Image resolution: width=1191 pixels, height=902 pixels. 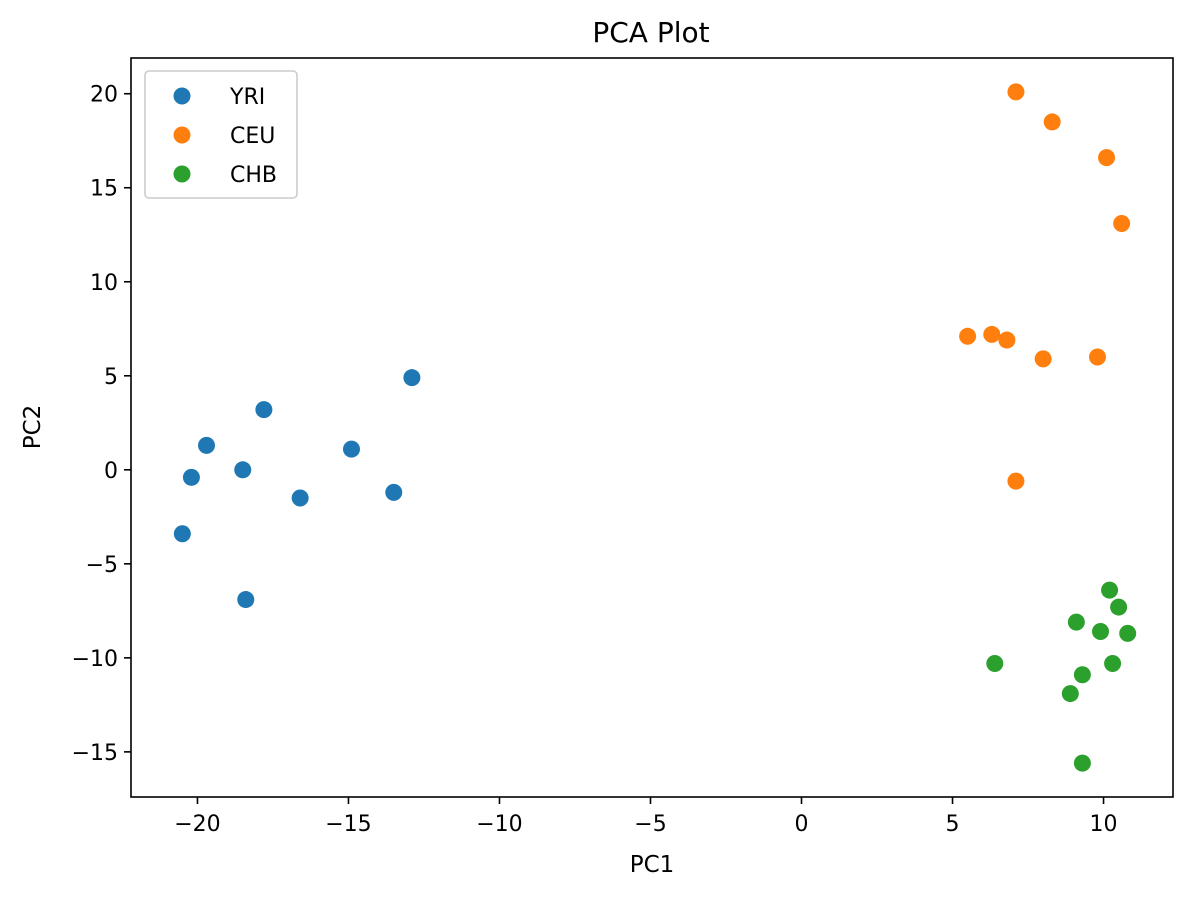 I want to click on x-tick-label: −10, so click(x=499, y=824).